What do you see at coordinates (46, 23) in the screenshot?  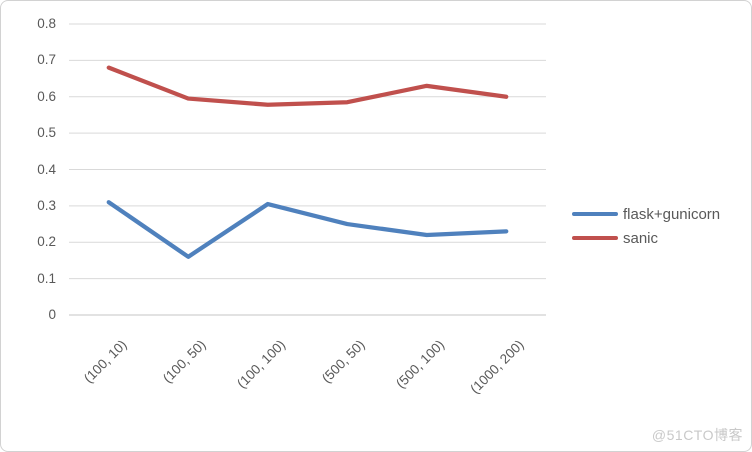 I see `y-tick-label: 0.8` at bounding box center [46, 23].